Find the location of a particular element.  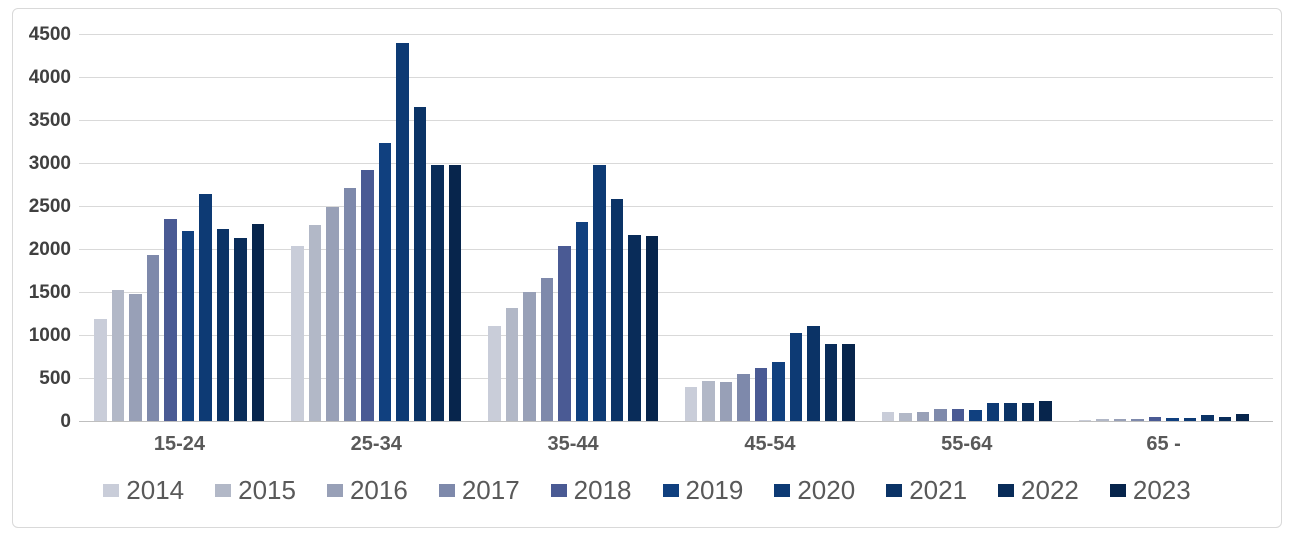

legend-label: 2023 is located at coordinates (1161, 490).